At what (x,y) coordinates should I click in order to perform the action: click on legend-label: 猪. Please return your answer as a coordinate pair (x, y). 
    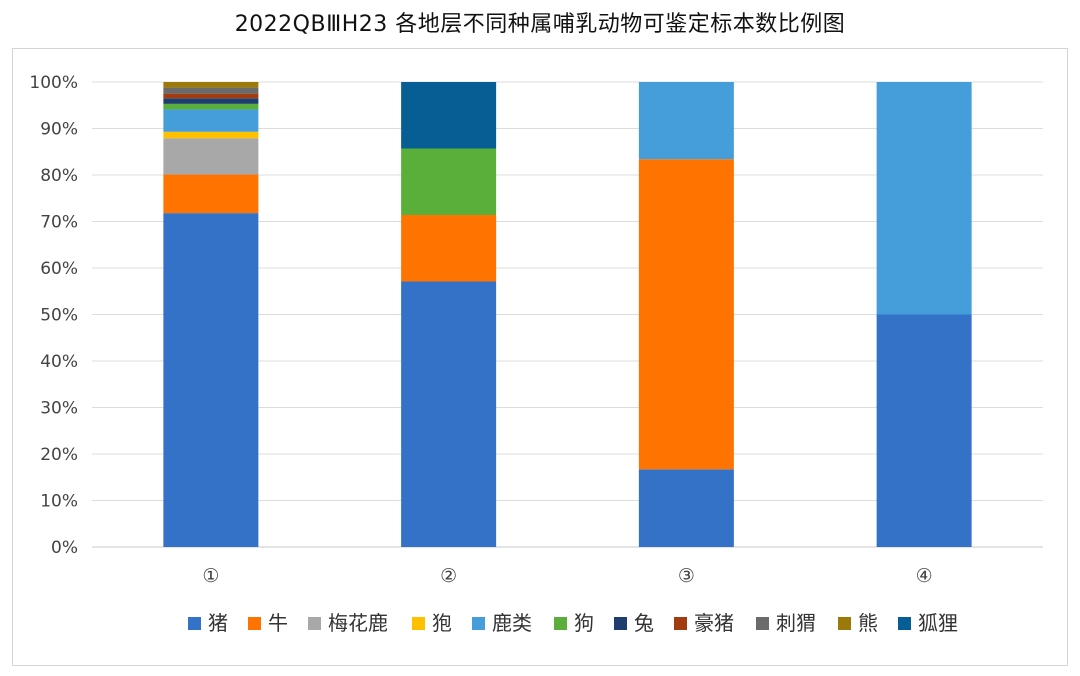
    Looking at the image, I should click on (218, 623).